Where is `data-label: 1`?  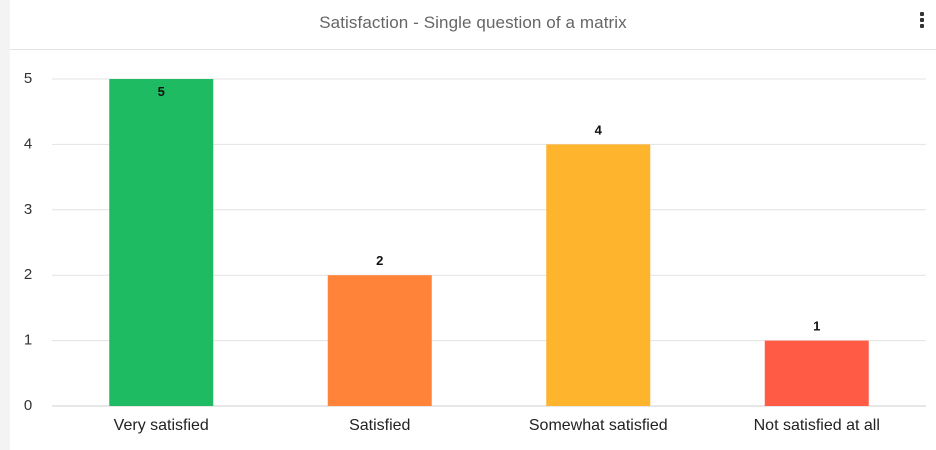
data-label: 1 is located at coordinates (816, 326).